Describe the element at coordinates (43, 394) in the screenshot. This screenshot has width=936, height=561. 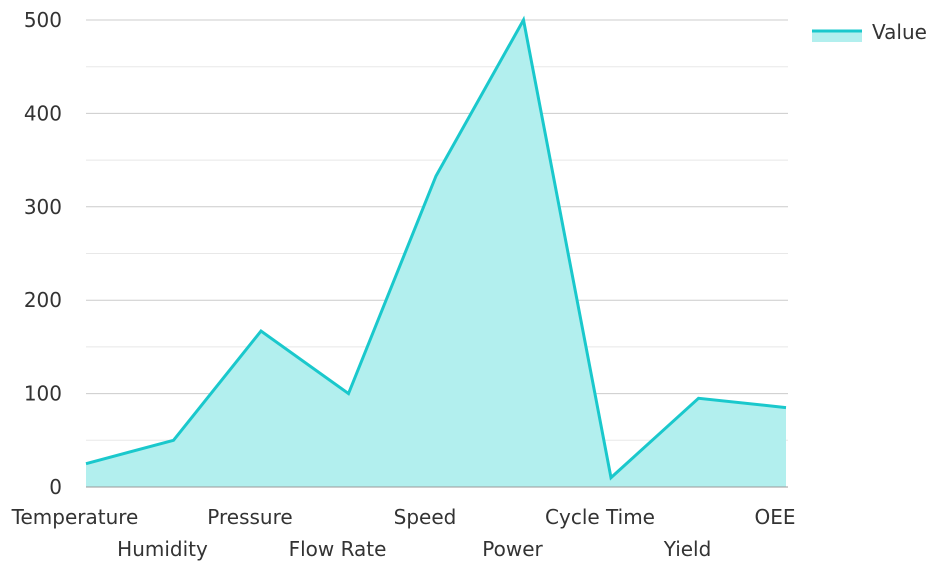
I see `y-tick-label: 100` at that location.